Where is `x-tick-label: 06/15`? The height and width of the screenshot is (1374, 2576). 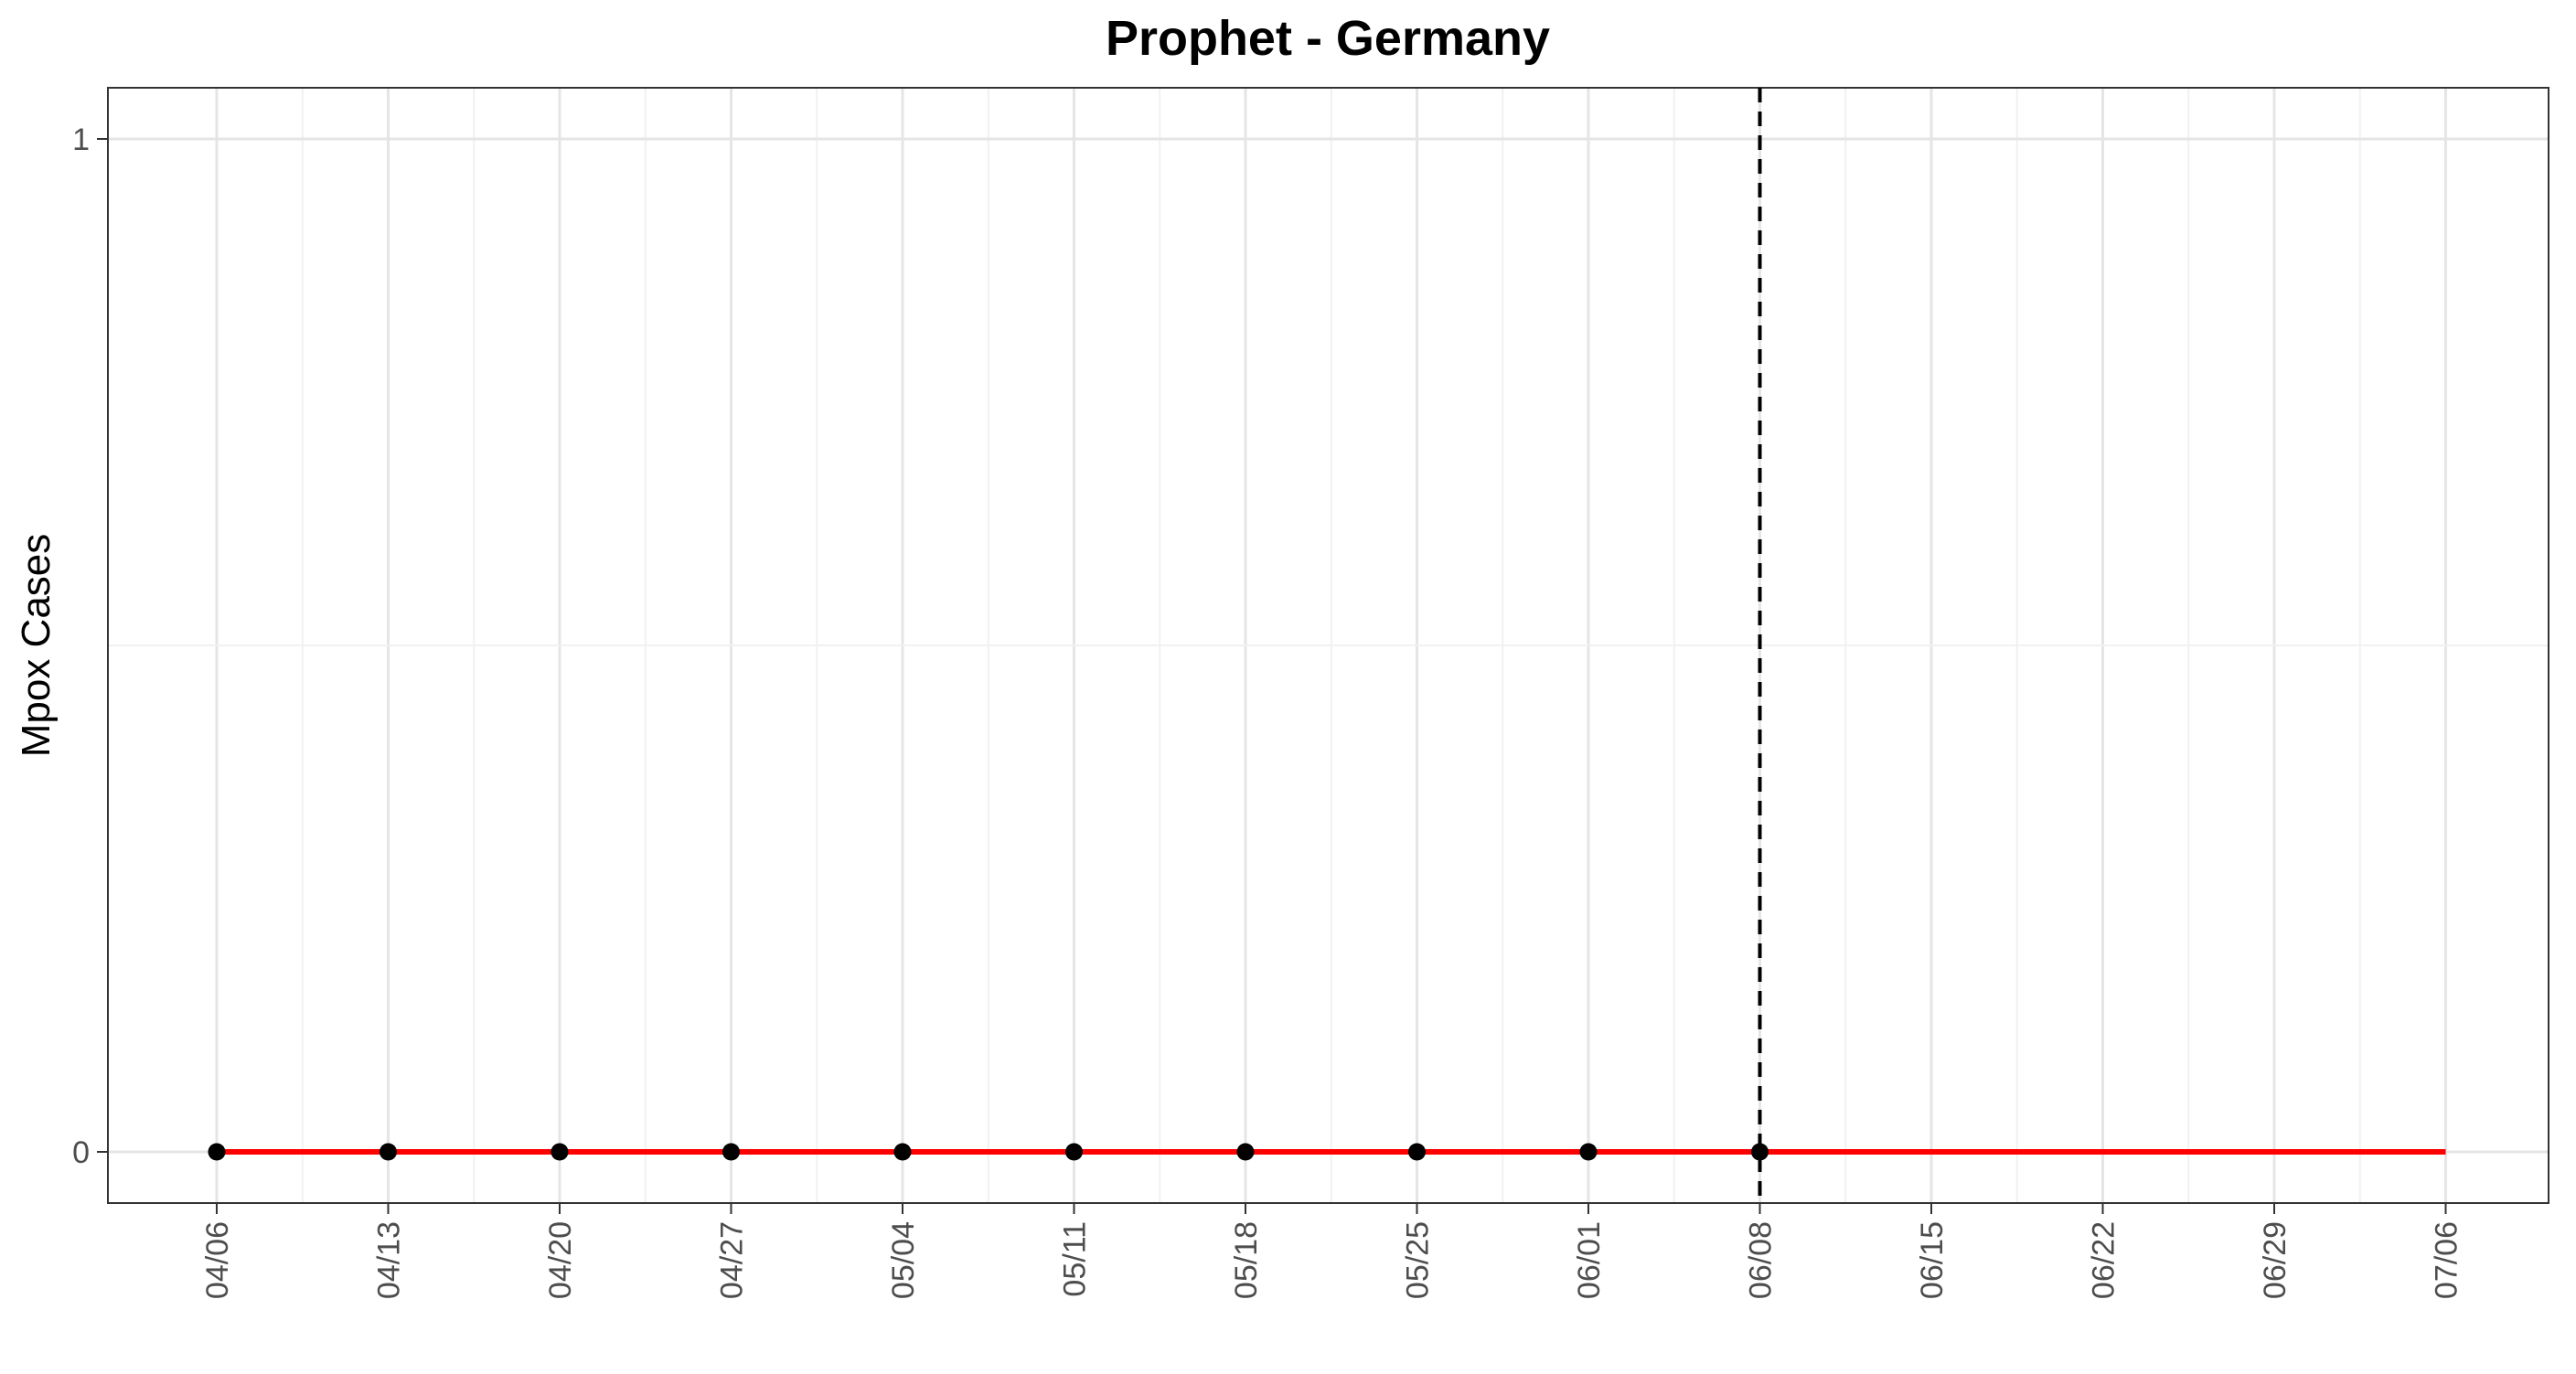
x-tick-label: 06/15 is located at coordinates (1932, 1260).